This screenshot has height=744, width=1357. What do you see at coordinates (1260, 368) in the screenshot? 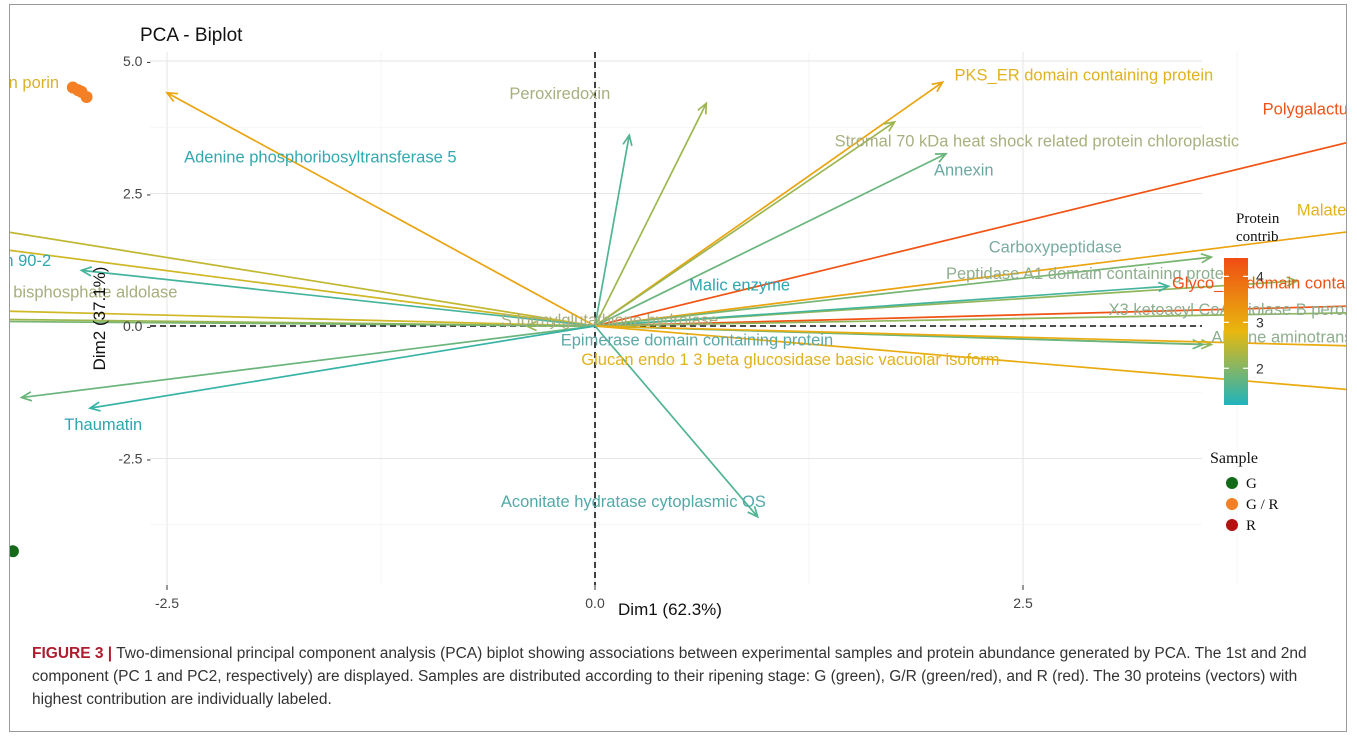
I see `colorbar-tick-label: 2` at bounding box center [1260, 368].